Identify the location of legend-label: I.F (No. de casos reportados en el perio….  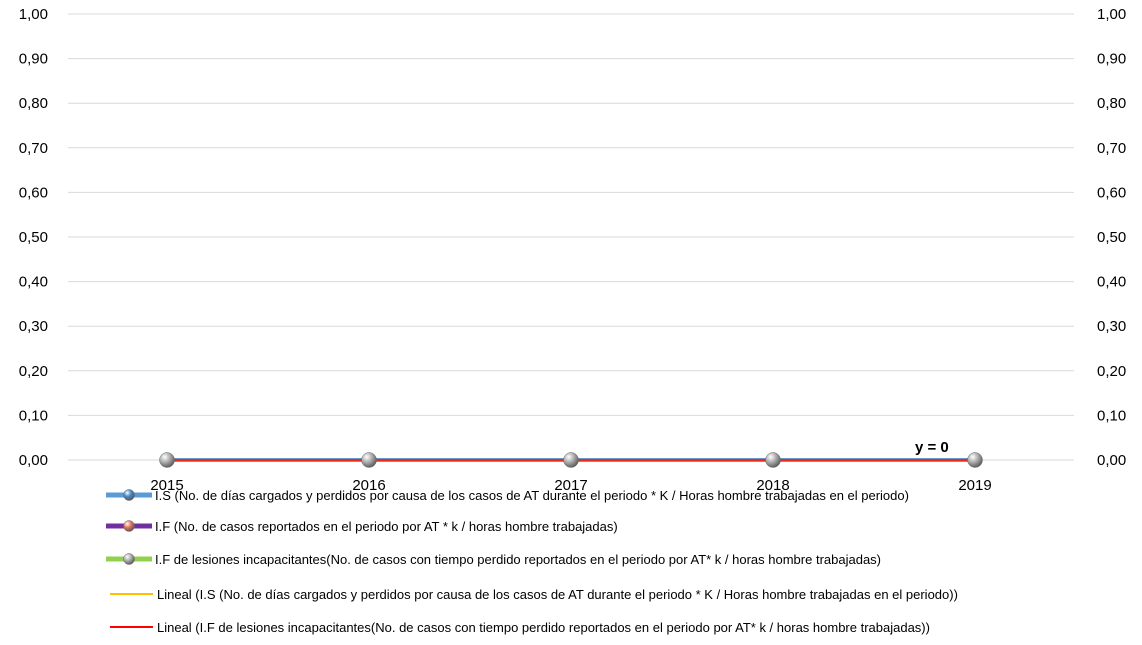
(386, 526).